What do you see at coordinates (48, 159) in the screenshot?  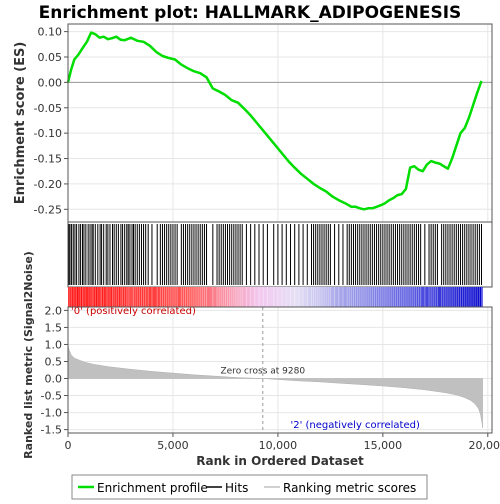 I see `es-y-tick-label: -0.15` at bounding box center [48, 159].